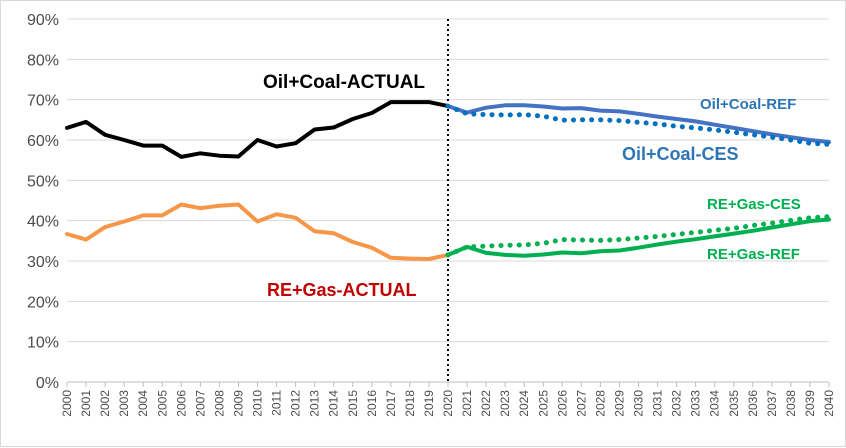 The width and height of the screenshot is (846, 448). What do you see at coordinates (791, 403) in the screenshot?
I see `x-tick-label: 2038` at bounding box center [791, 403].